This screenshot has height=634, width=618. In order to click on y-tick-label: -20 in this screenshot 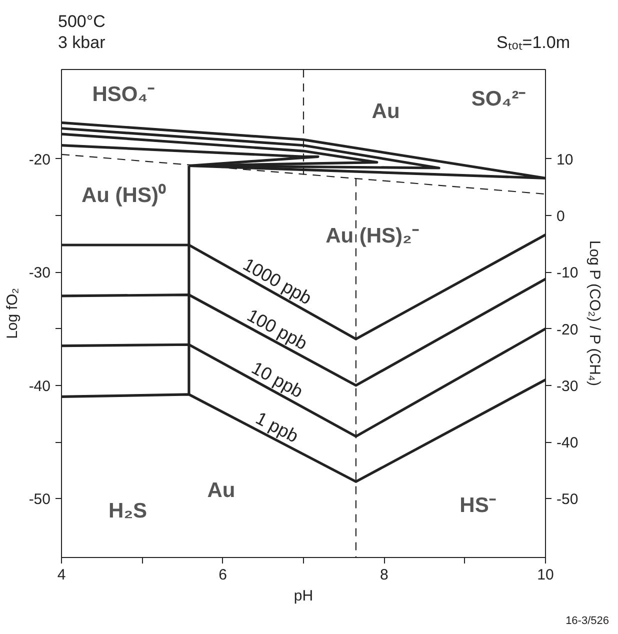, I will do `click(39, 159)`.